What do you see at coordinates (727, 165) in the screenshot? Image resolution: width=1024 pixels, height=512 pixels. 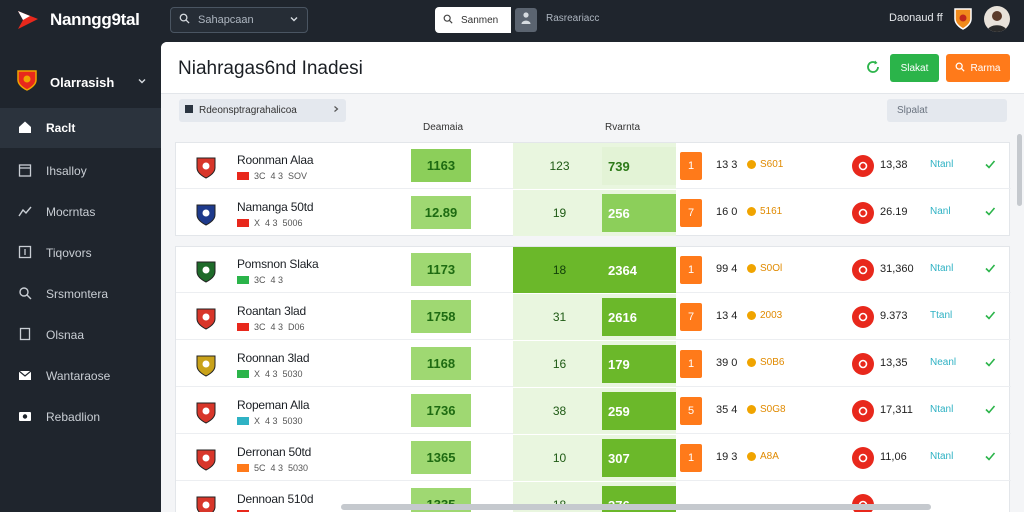 I see `stat-value: 13 3` at bounding box center [727, 165].